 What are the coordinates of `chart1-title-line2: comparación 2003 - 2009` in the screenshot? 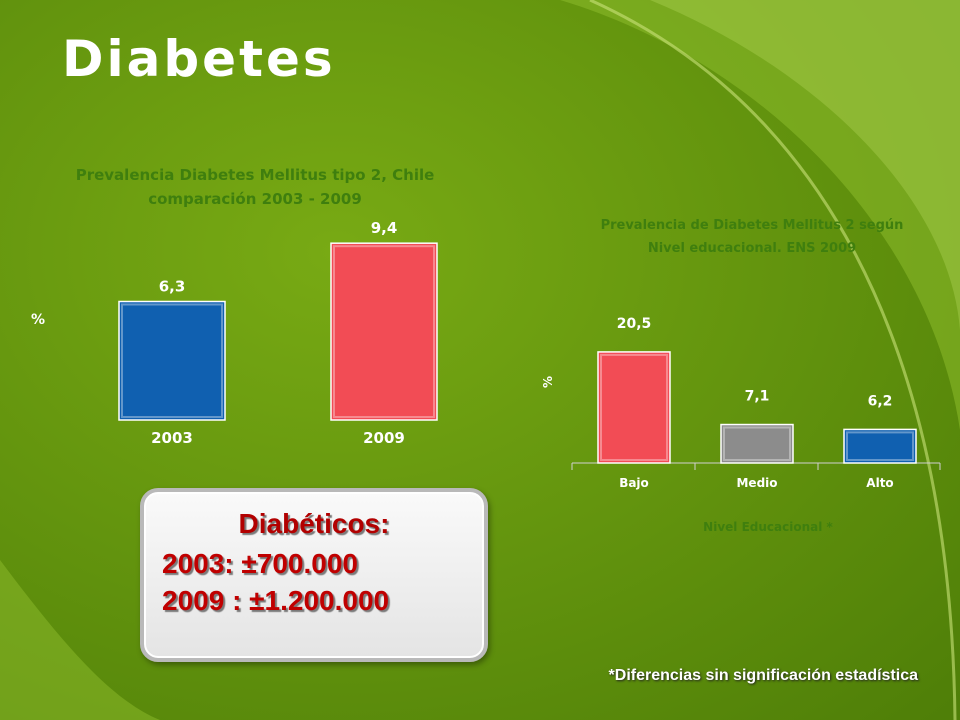 It's located at (255, 199).